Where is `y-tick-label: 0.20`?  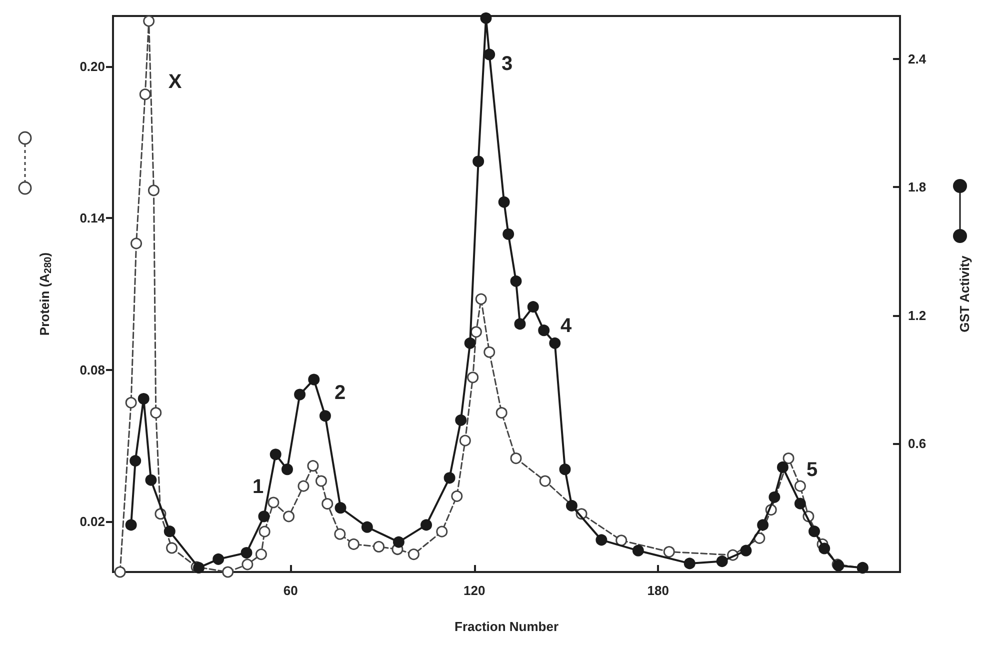 y-tick-label: 0.20 is located at coordinates (92, 66).